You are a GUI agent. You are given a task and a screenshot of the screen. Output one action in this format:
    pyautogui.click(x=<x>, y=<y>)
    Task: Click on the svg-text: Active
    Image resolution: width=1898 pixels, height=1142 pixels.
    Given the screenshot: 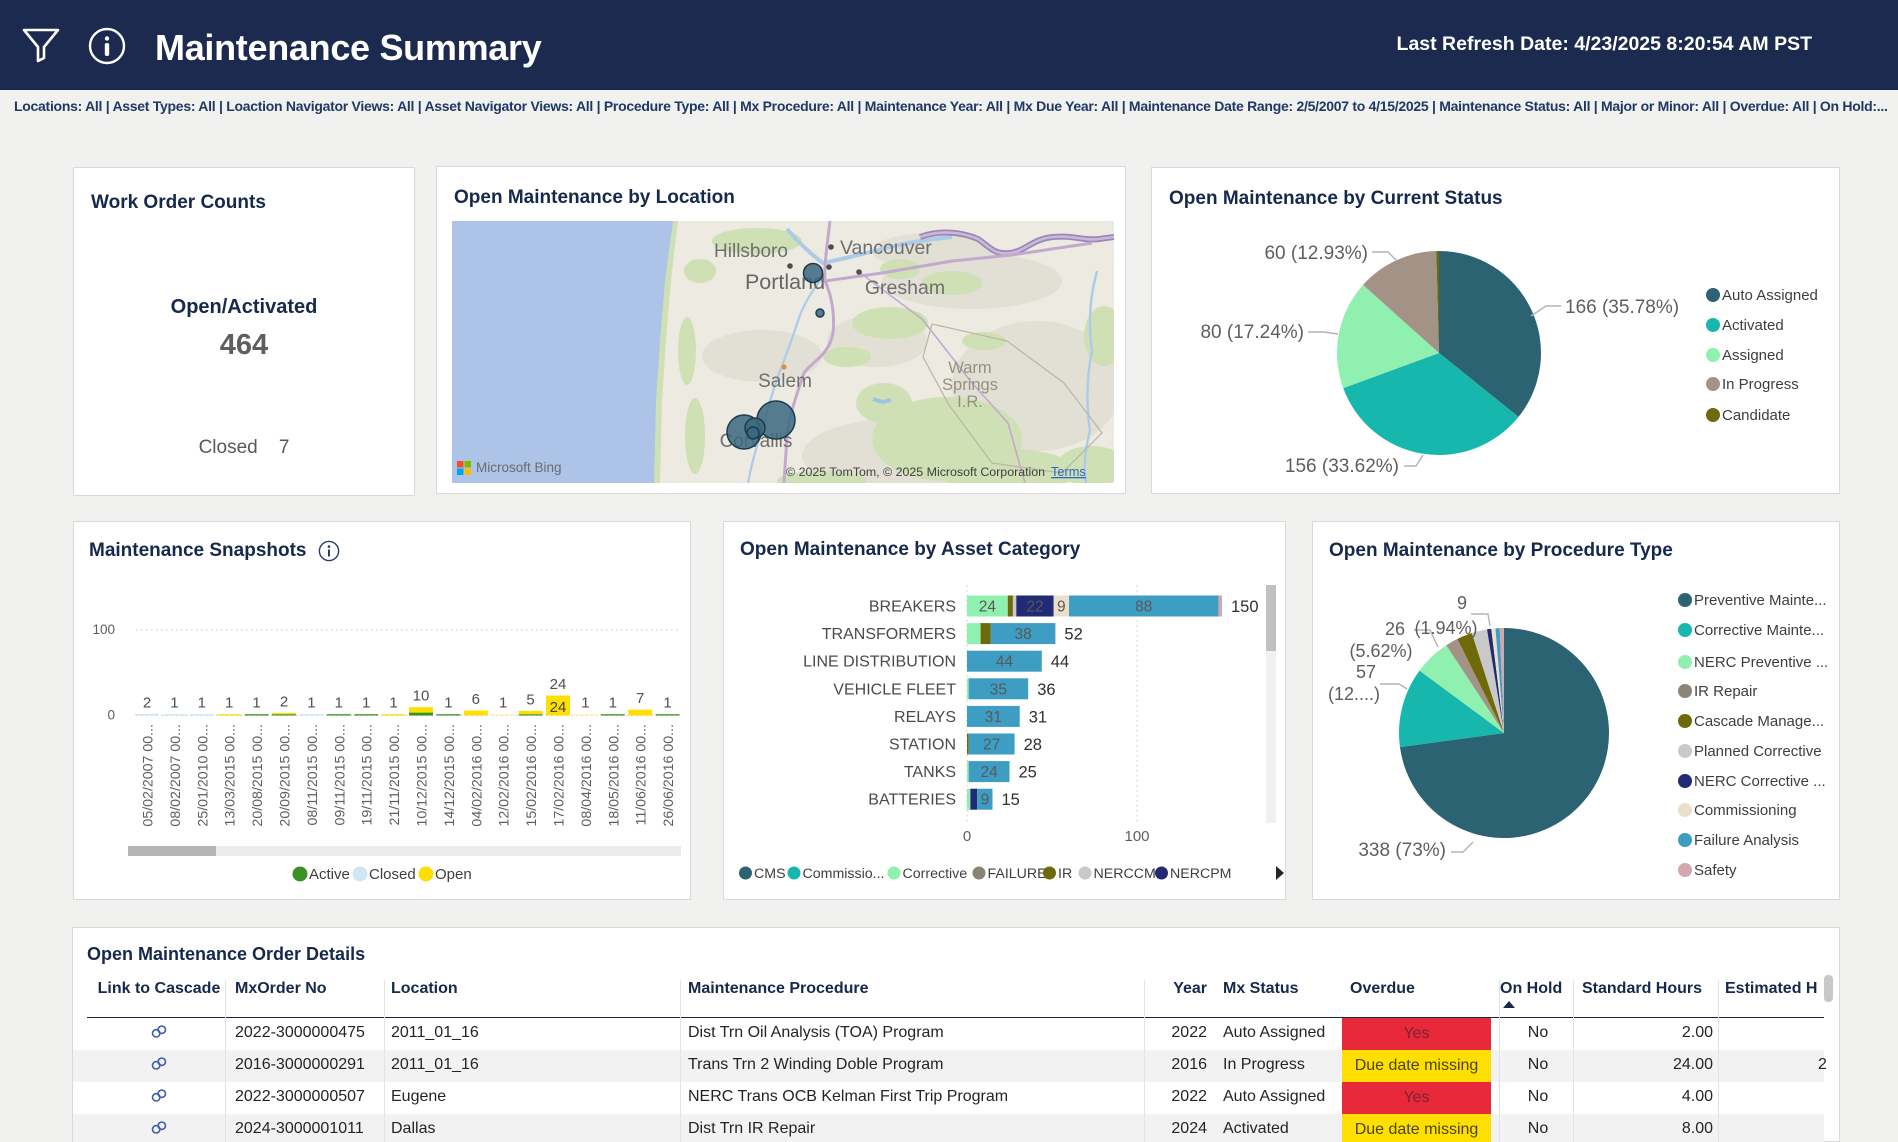 What is the action you would take?
    pyautogui.click(x=329, y=874)
    